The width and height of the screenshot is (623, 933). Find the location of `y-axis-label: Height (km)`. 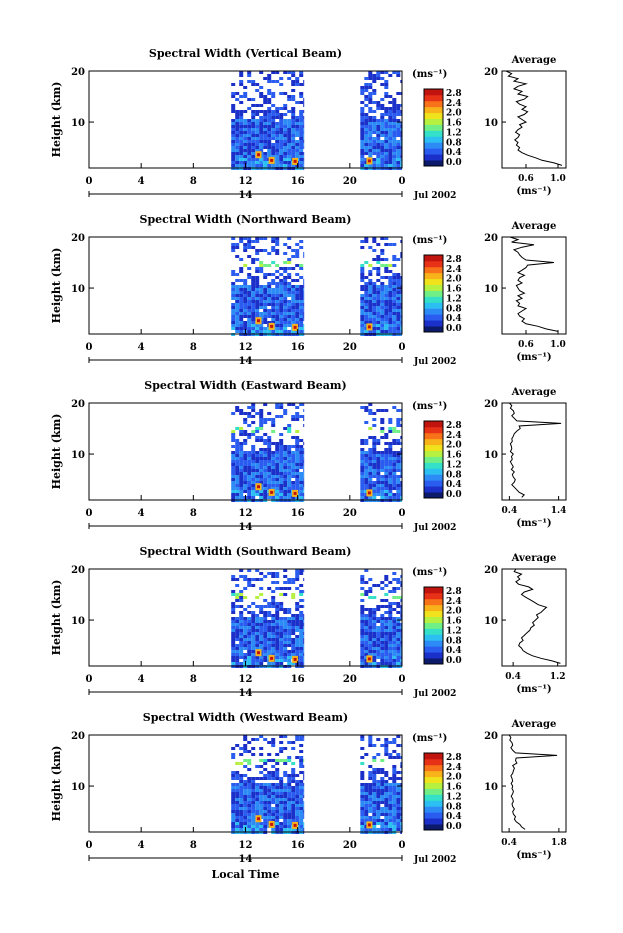

y-axis-label: Height (km) is located at coordinates (56, 286).